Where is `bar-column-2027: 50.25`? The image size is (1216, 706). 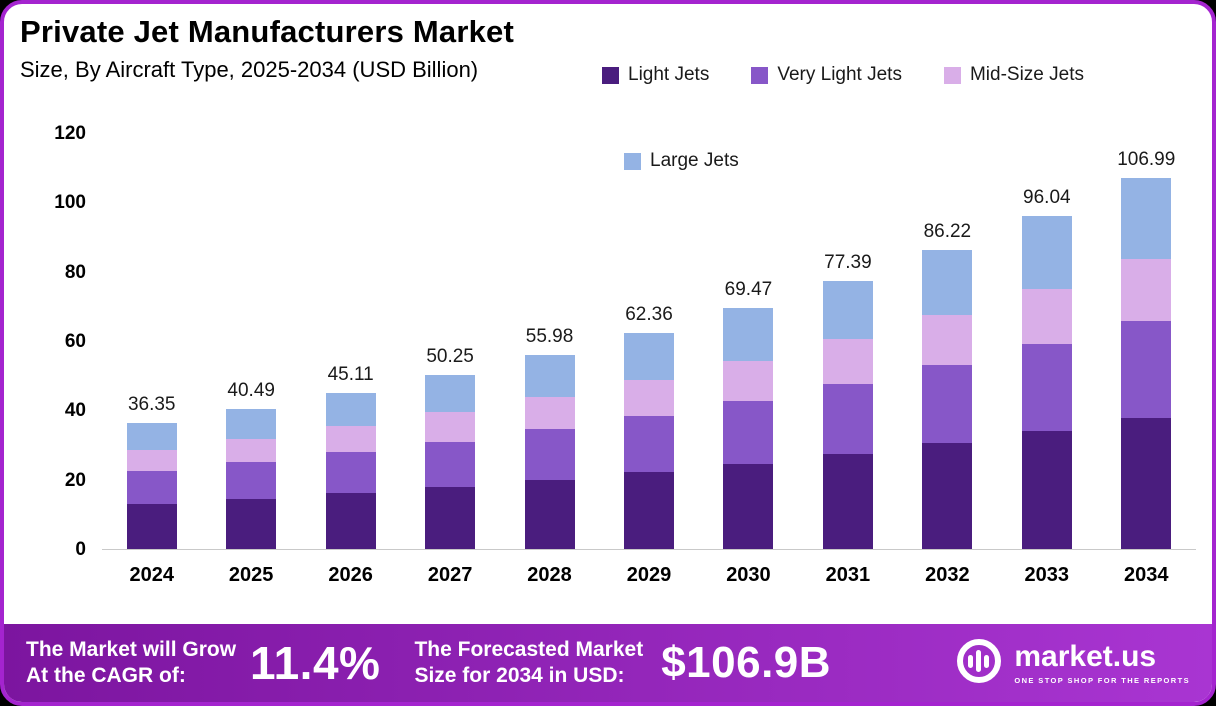 bar-column-2027: 50.25 is located at coordinates (449, 341).